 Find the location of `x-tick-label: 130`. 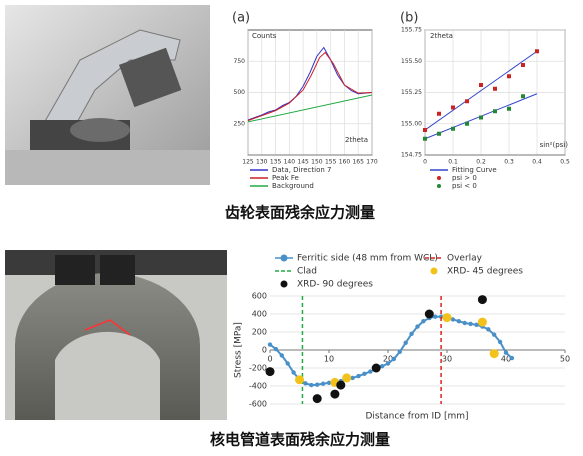

x-tick-label: 130 is located at coordinates (262, 162).